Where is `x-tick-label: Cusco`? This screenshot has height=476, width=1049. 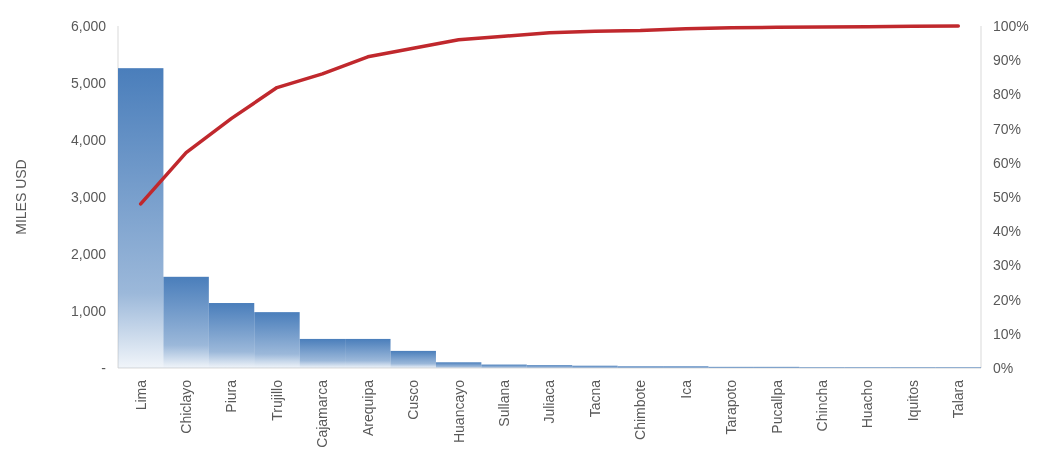
x-tick-label: Cusco is located at coordinates (413, 399).